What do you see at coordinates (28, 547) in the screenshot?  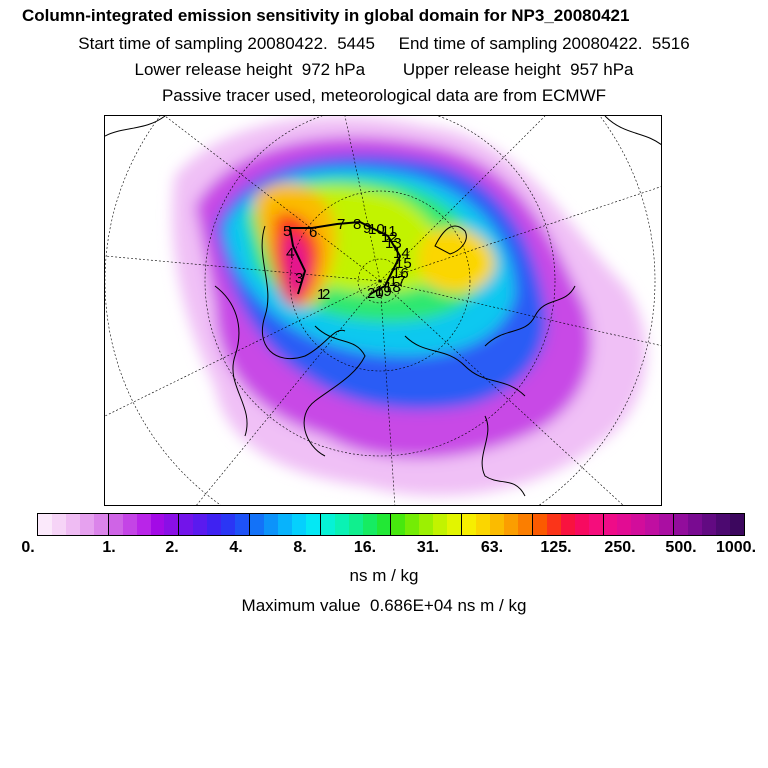 I see `tick-label: 0.` at bounding box center [28, 547].